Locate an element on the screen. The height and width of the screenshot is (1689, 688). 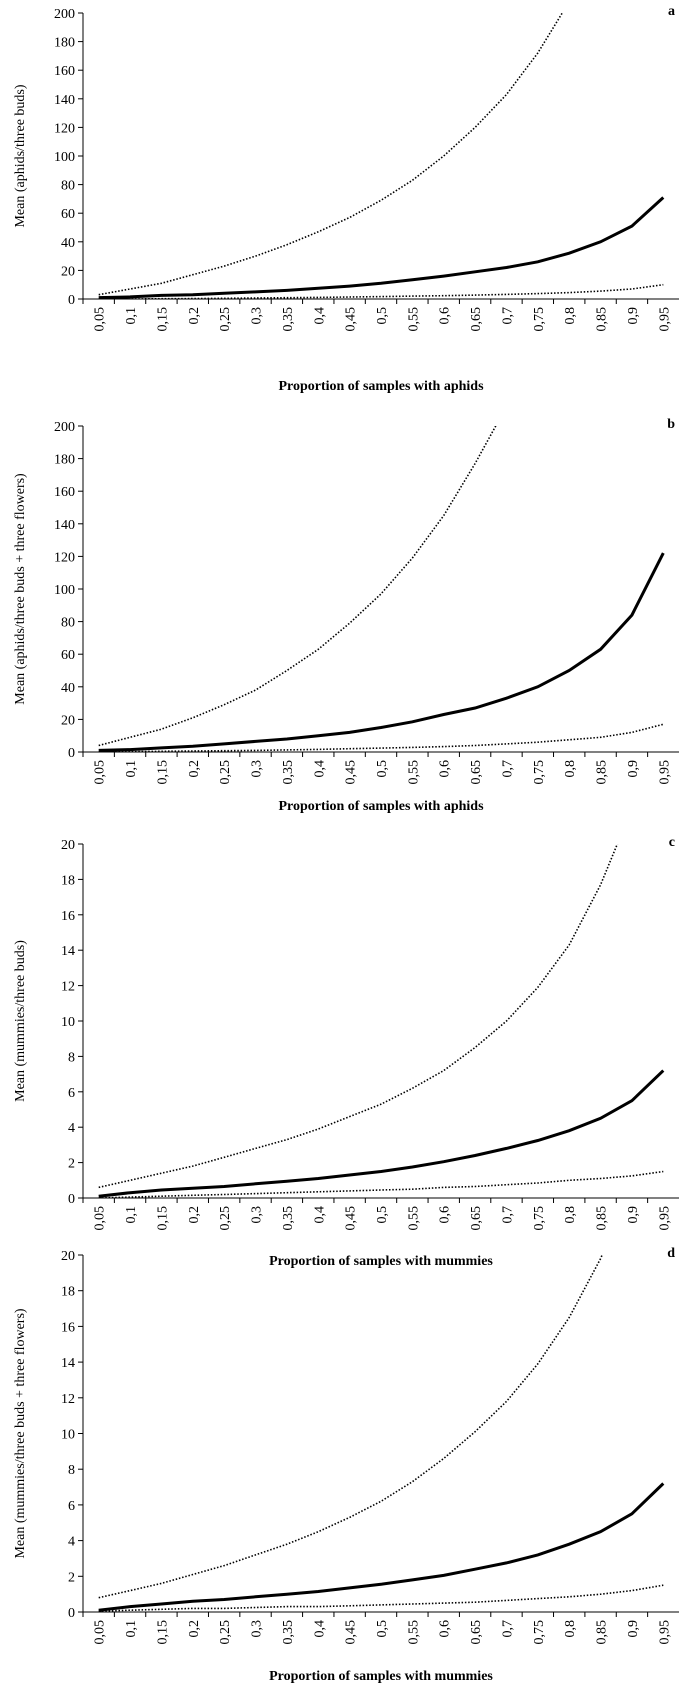
panel-label: b is located at coordinates (671, 424).